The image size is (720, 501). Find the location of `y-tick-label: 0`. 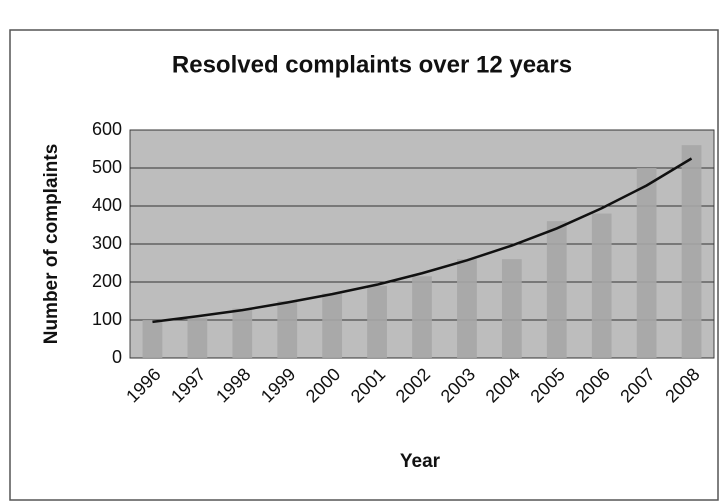

y-tick-label: 0 is located at coordinates (117, 357).